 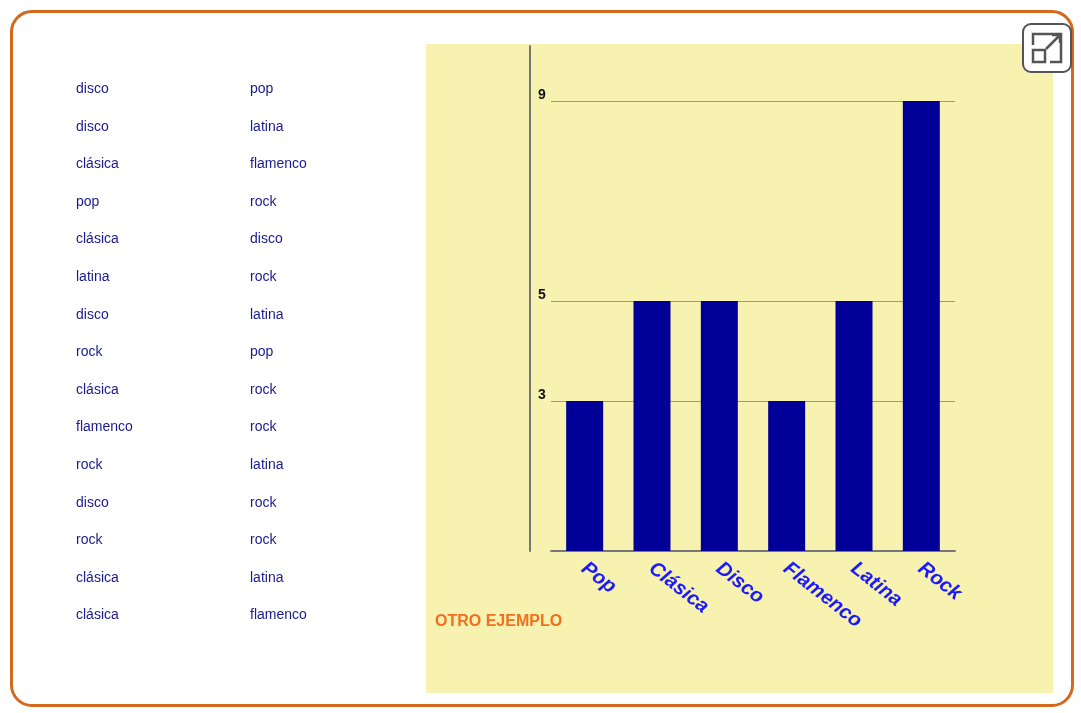 What do you see at coordinates (499, 620) in the screenshot?
I see `text: OTRO EJEMPLO` at bounding box center [499, 620].